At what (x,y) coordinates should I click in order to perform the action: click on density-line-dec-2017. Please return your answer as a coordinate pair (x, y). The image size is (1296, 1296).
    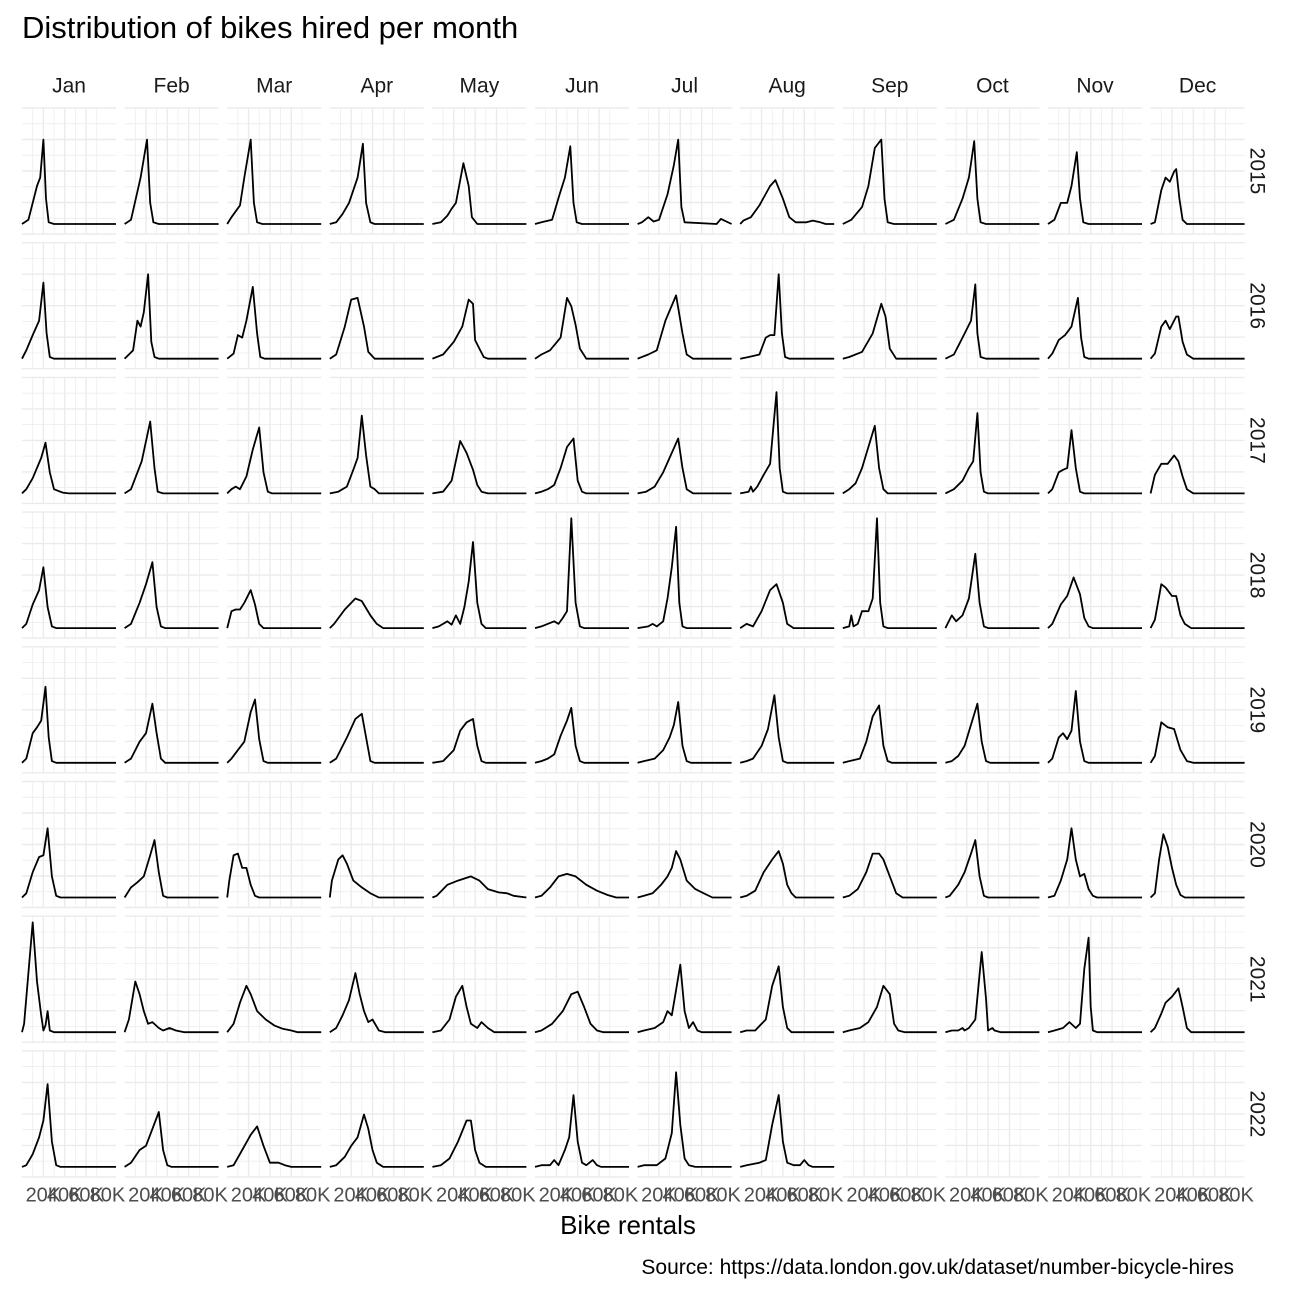
    Looking at the image, I should click on (1197, 474).